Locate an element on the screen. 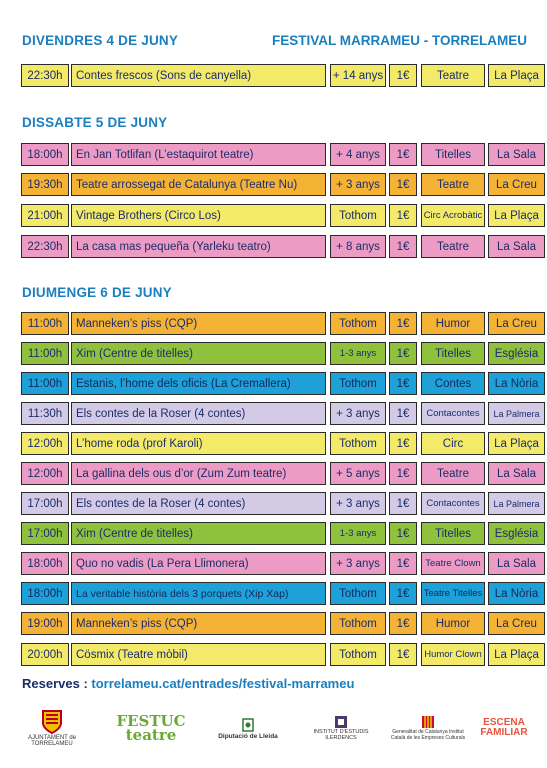  escena-familiar-logo-text: ESCENA FAMILIAR is located at coordinates (504, 727).